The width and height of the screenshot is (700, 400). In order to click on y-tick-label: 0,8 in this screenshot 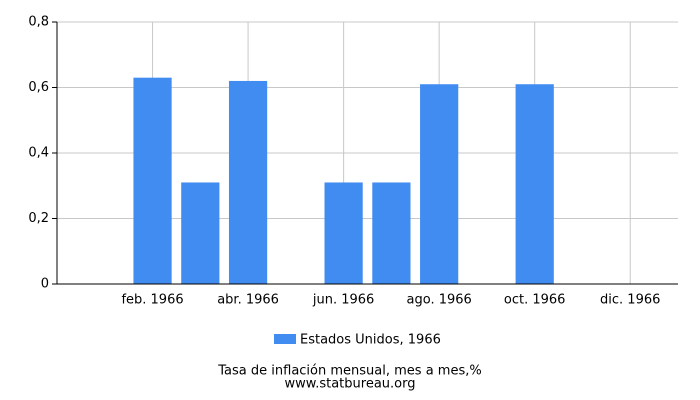, I will do `click(38, 22)`.